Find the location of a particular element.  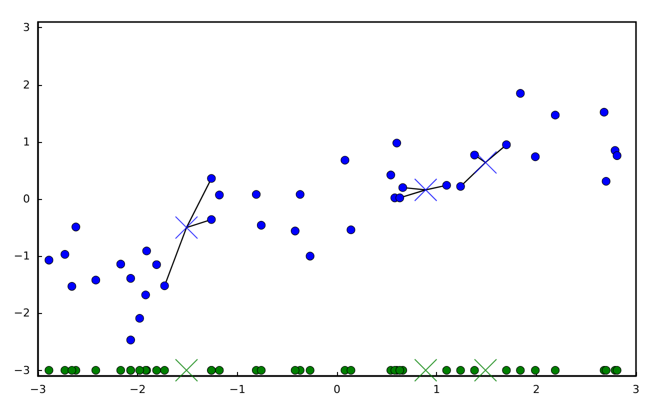

y-tick-label: 0 is located at coordinates (26, 199).